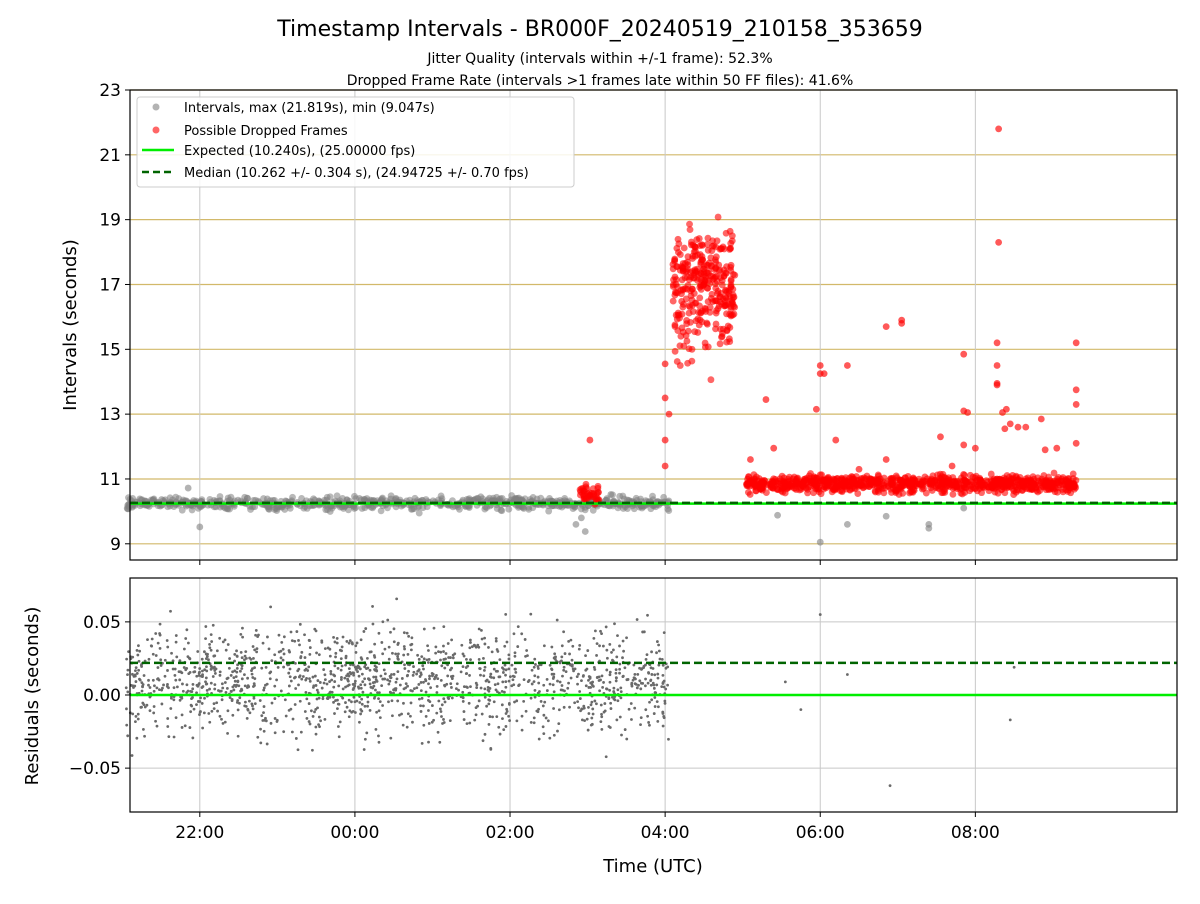  Describe the element at coordinates (110, 350) in the screenshot. I see `y-tick-label-main: 15` at that location.